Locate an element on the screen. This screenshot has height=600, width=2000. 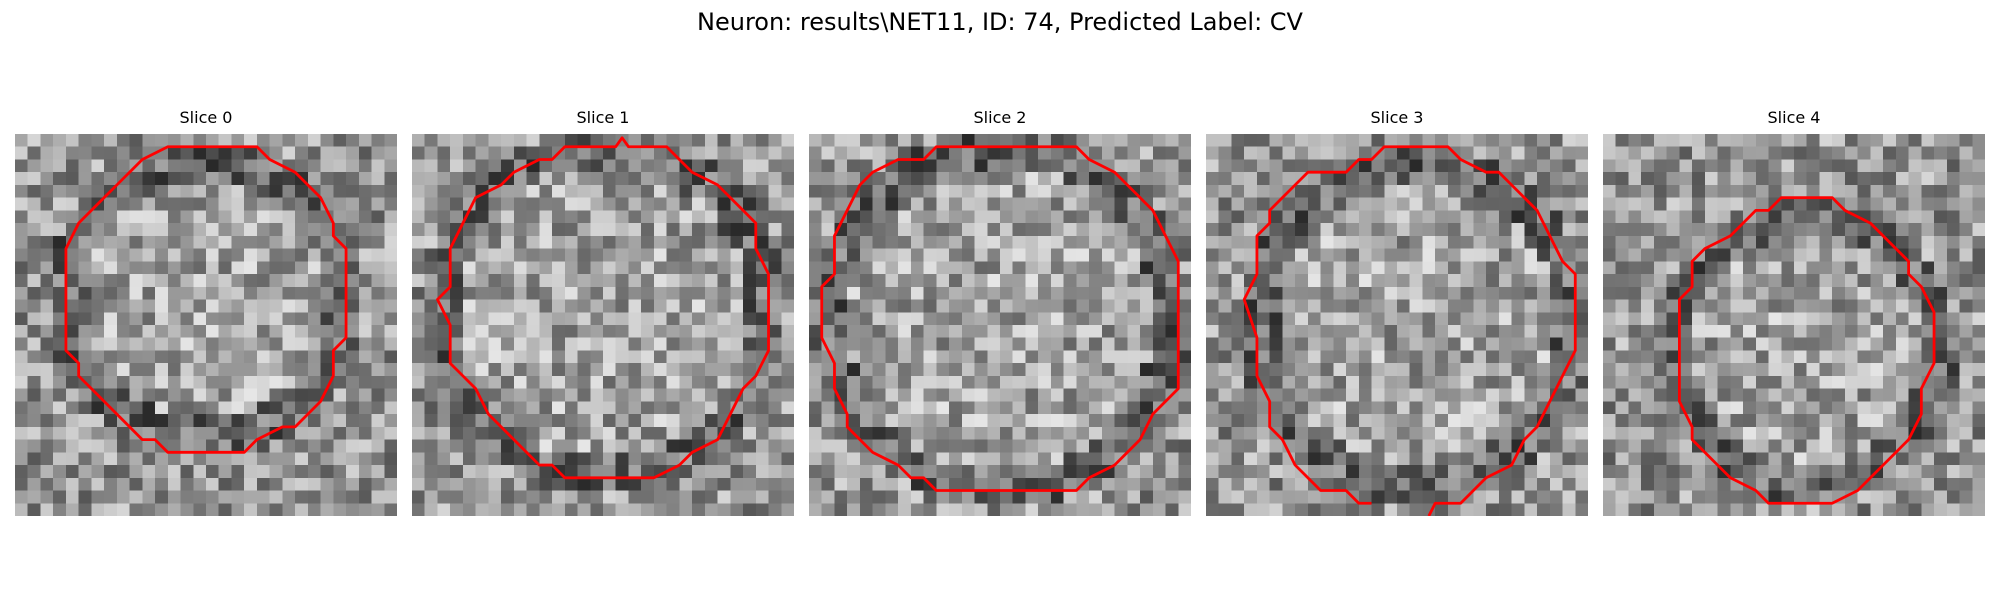
slice-panel-0: Slice 0 is located at coordinates (206, 312).